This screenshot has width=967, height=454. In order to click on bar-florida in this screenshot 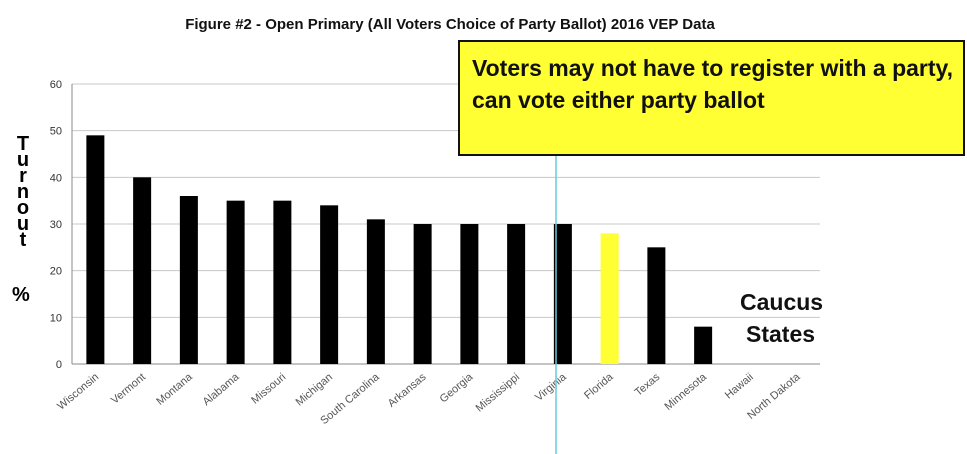, I will do `click(609, 298)`.